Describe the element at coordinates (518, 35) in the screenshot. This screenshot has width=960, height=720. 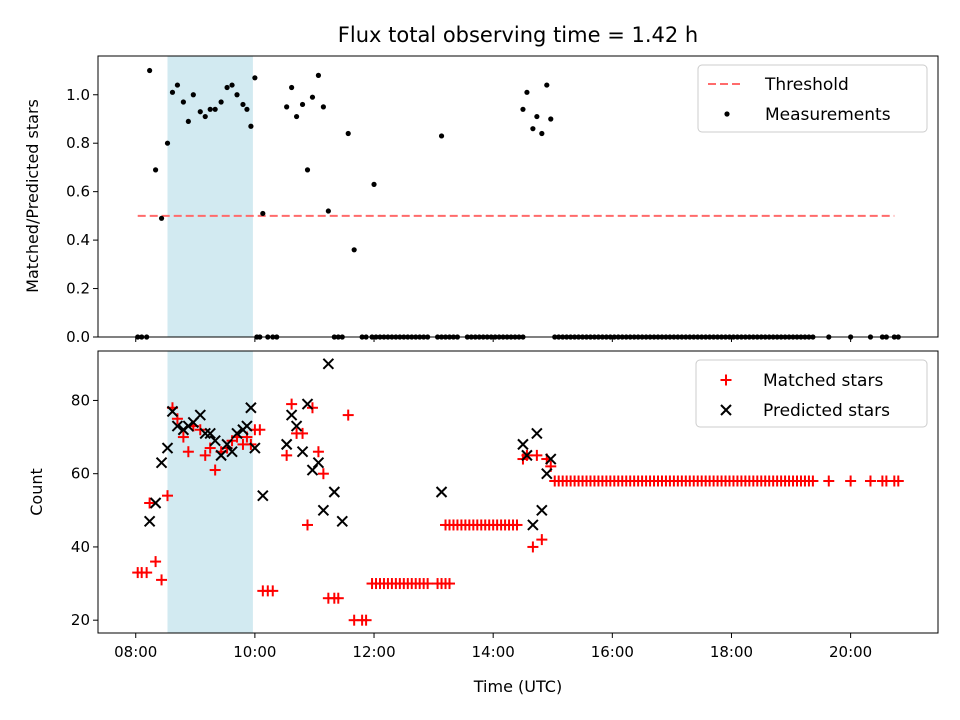
I see `chart-title: Flux total observing time = 1.42 h` at that location.